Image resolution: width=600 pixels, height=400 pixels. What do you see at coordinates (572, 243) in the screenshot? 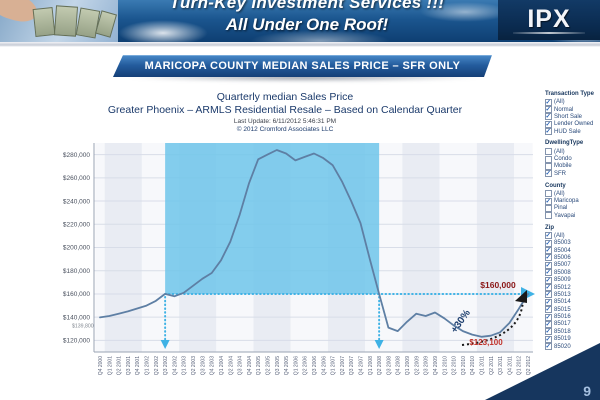
I see `filter-item: 85003` at bounding box center [572, 243].